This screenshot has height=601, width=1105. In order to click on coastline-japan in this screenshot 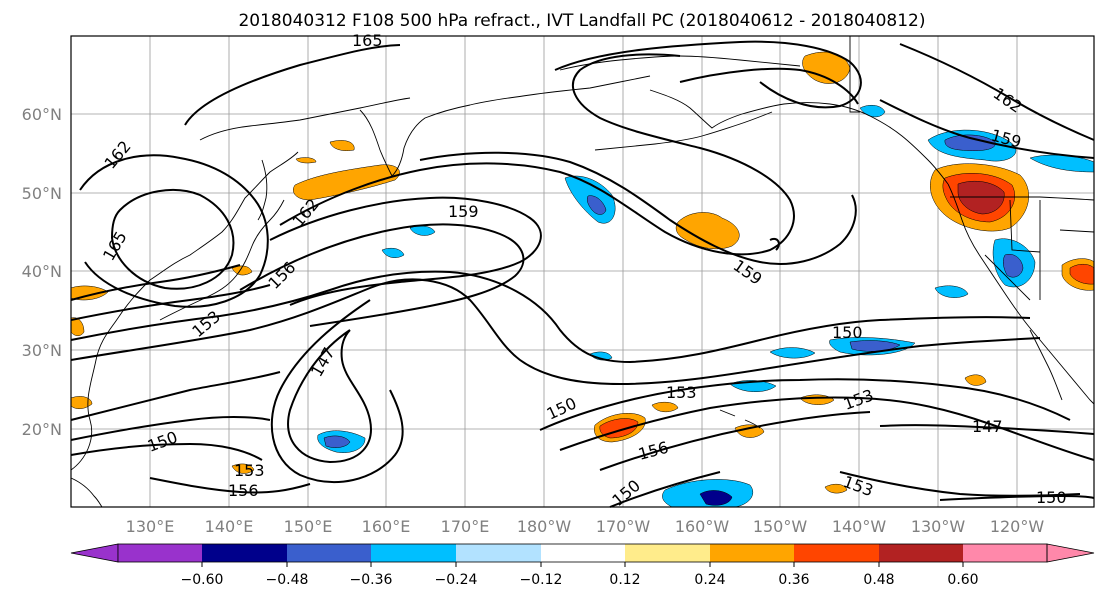, I will do `click(222, 260)`.